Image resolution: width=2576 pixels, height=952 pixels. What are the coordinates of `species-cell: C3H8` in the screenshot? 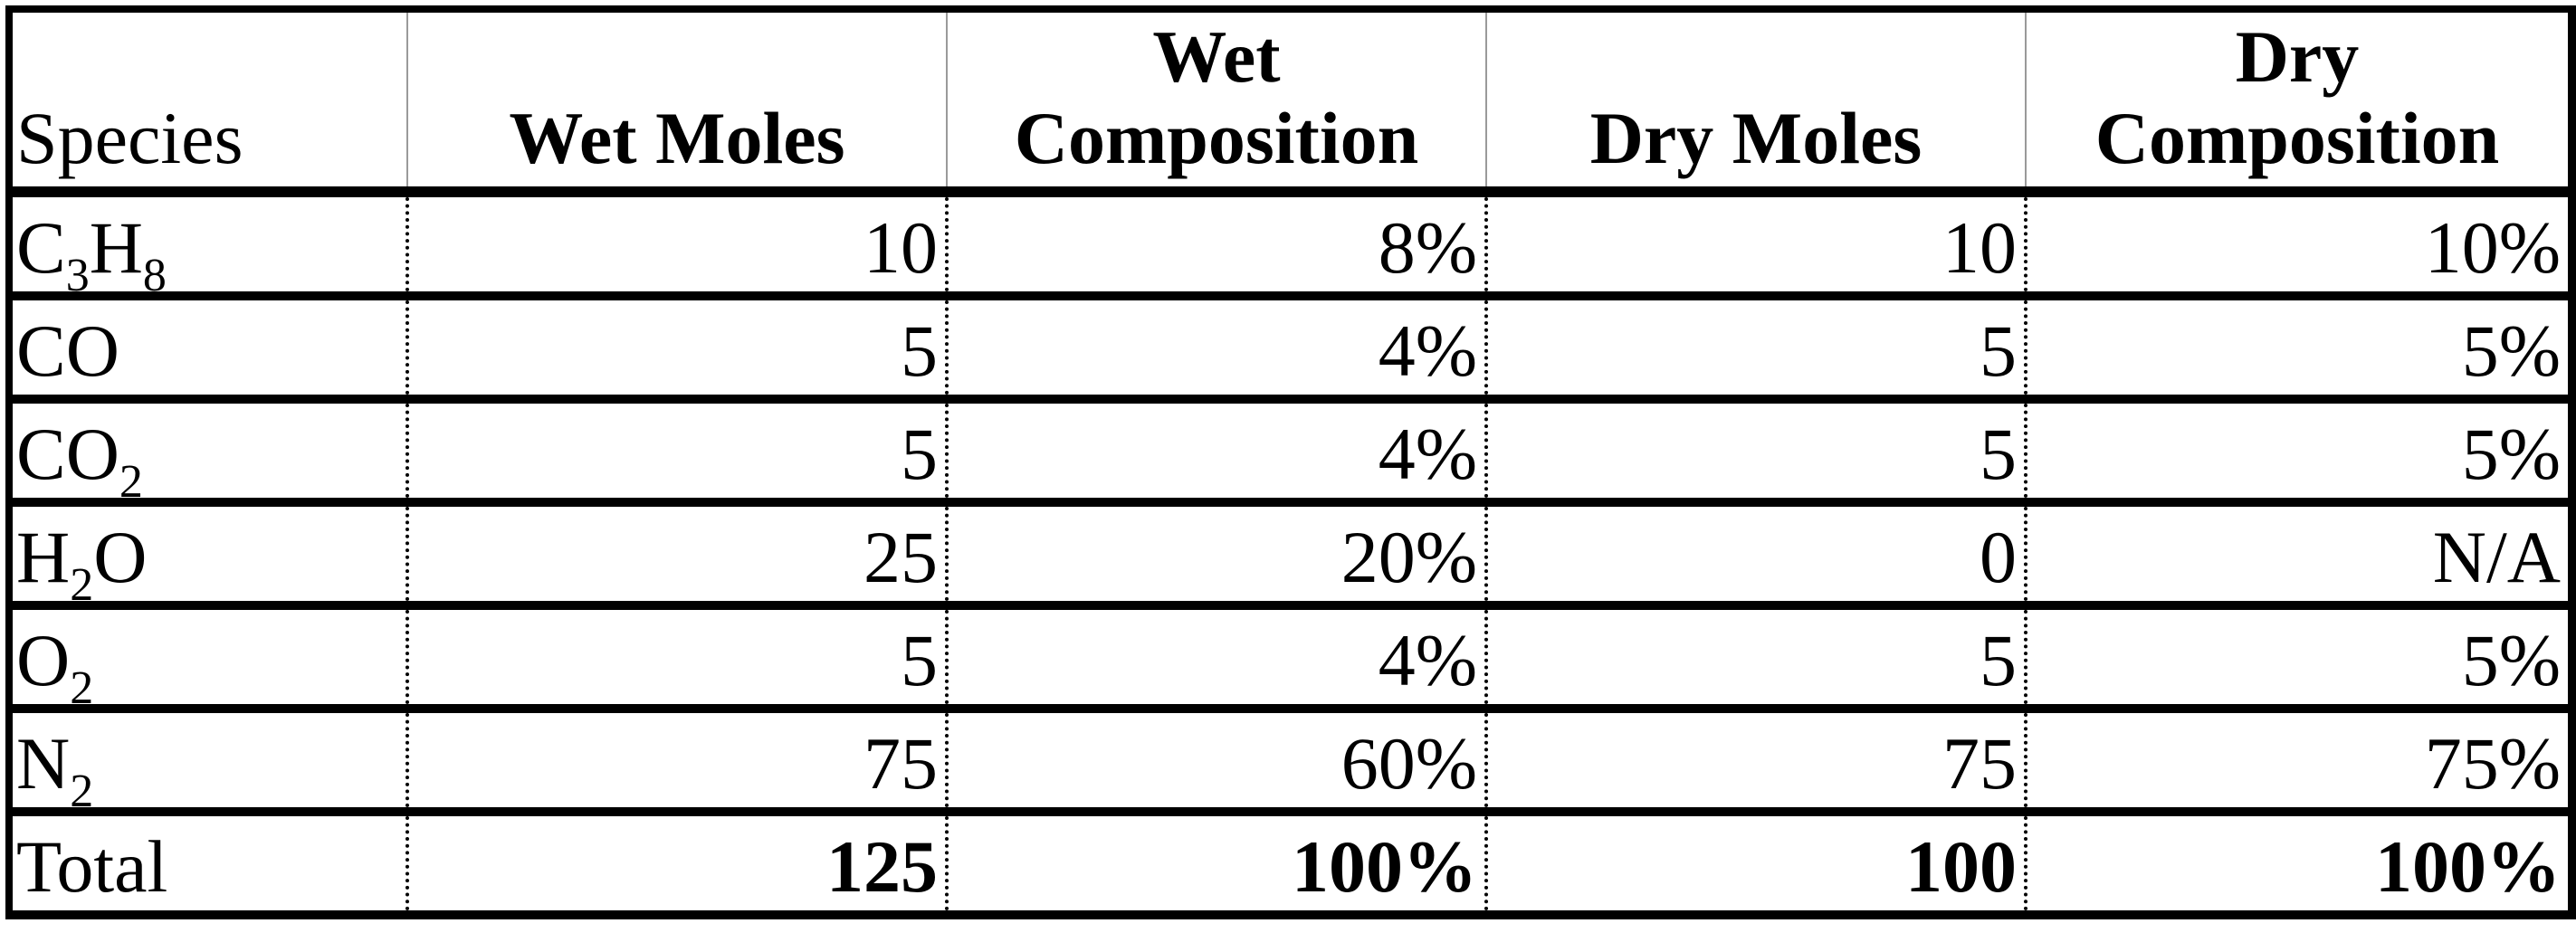 It's located at (208, 246).